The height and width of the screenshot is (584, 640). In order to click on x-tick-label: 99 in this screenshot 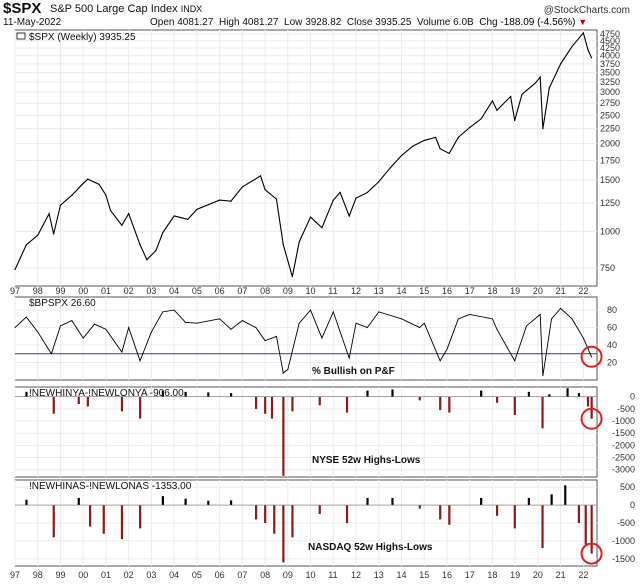, I will do `click(60, 575)`.